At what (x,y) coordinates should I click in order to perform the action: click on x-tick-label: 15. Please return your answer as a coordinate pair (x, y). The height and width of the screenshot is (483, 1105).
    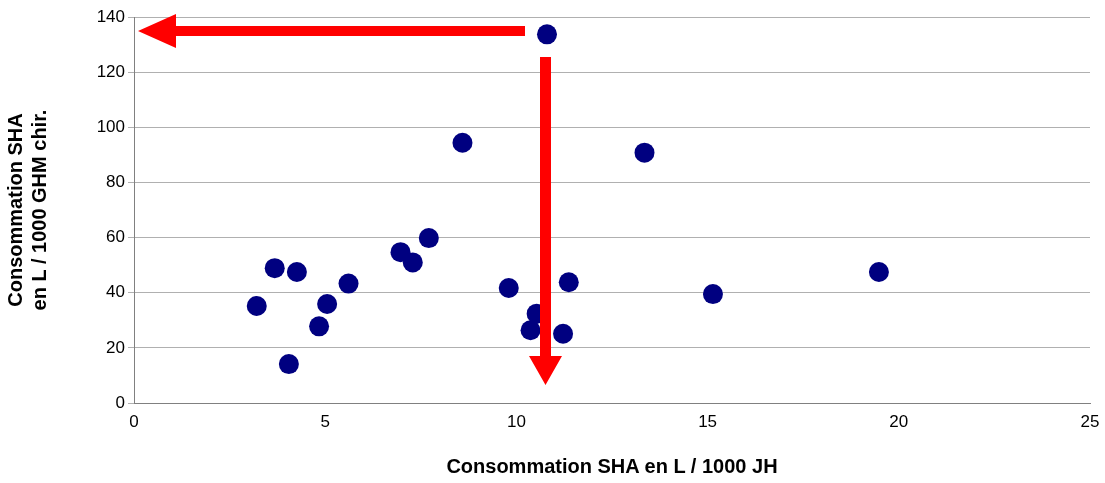
    Looking at the image, I should click on (708, 421).